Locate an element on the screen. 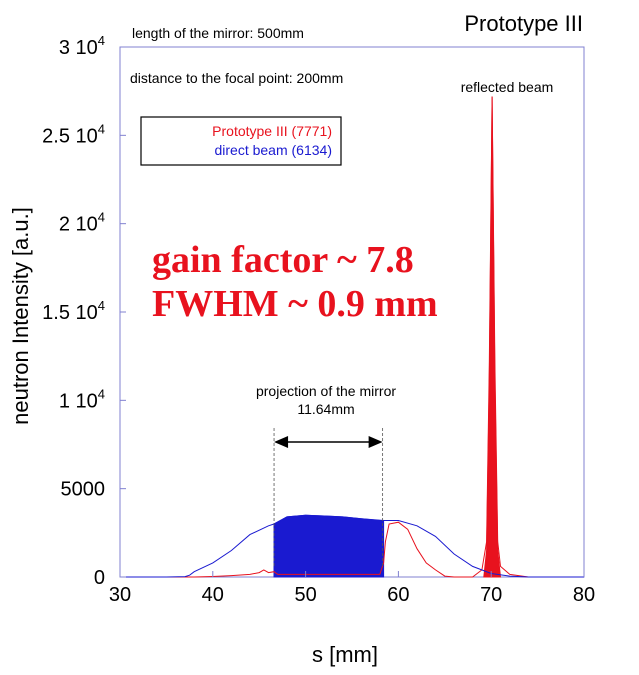 This screenshot has height=675, width=639. y-tick-label: 1.5 104 is located at coordinates (73, 311).